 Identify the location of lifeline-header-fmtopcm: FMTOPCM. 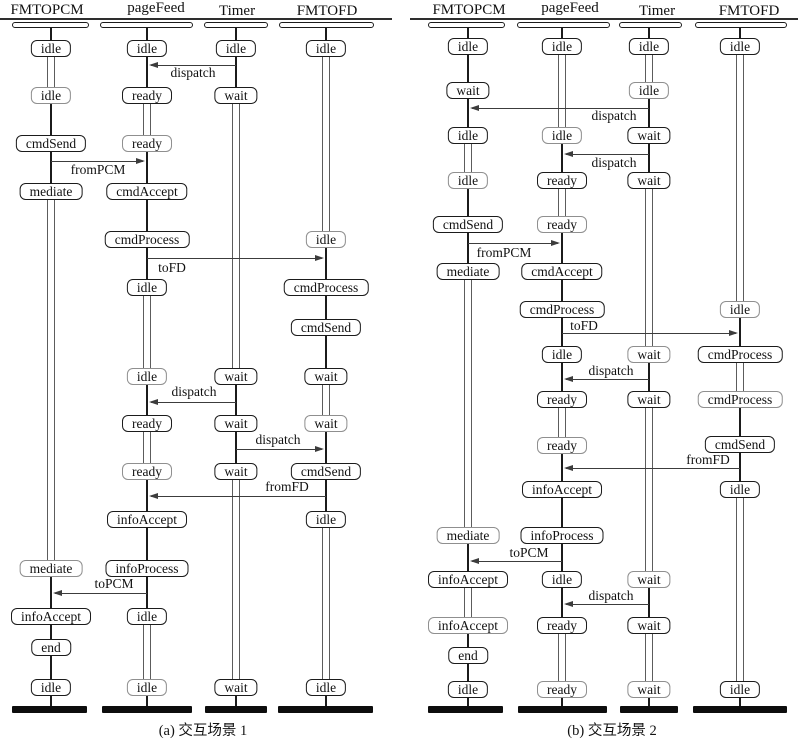
(469, 10).